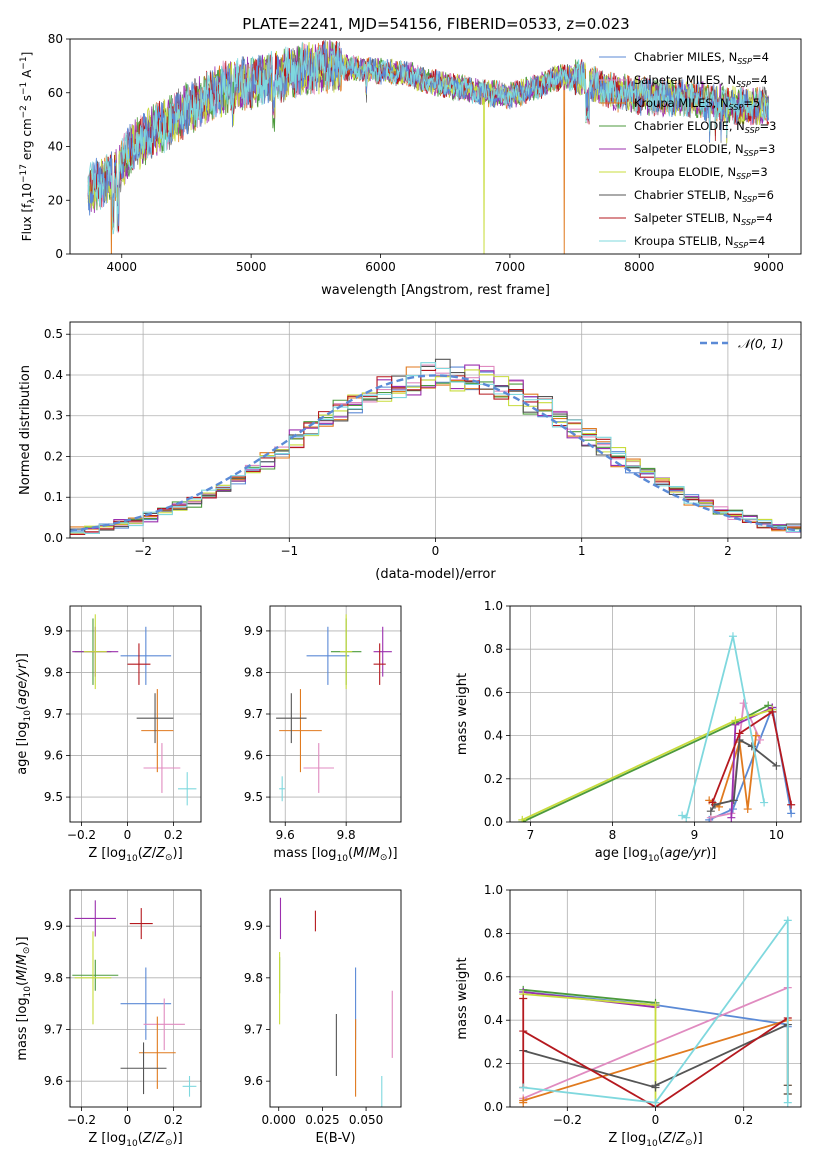 Image resolution: width=819 pixels, height=1170 pixels. Describe the element at coordinates (279, 1120) in the screenshot. I see `x-tick-label: 0.000` at that location.